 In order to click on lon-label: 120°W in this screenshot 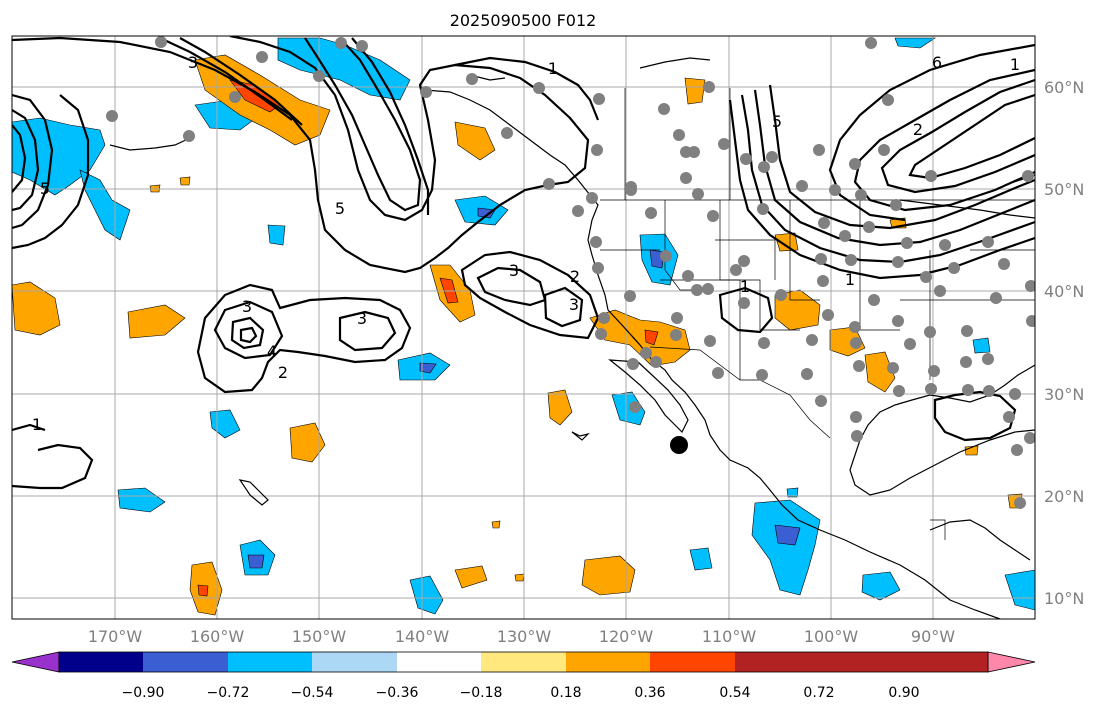, I will do `click(626, 636)`.